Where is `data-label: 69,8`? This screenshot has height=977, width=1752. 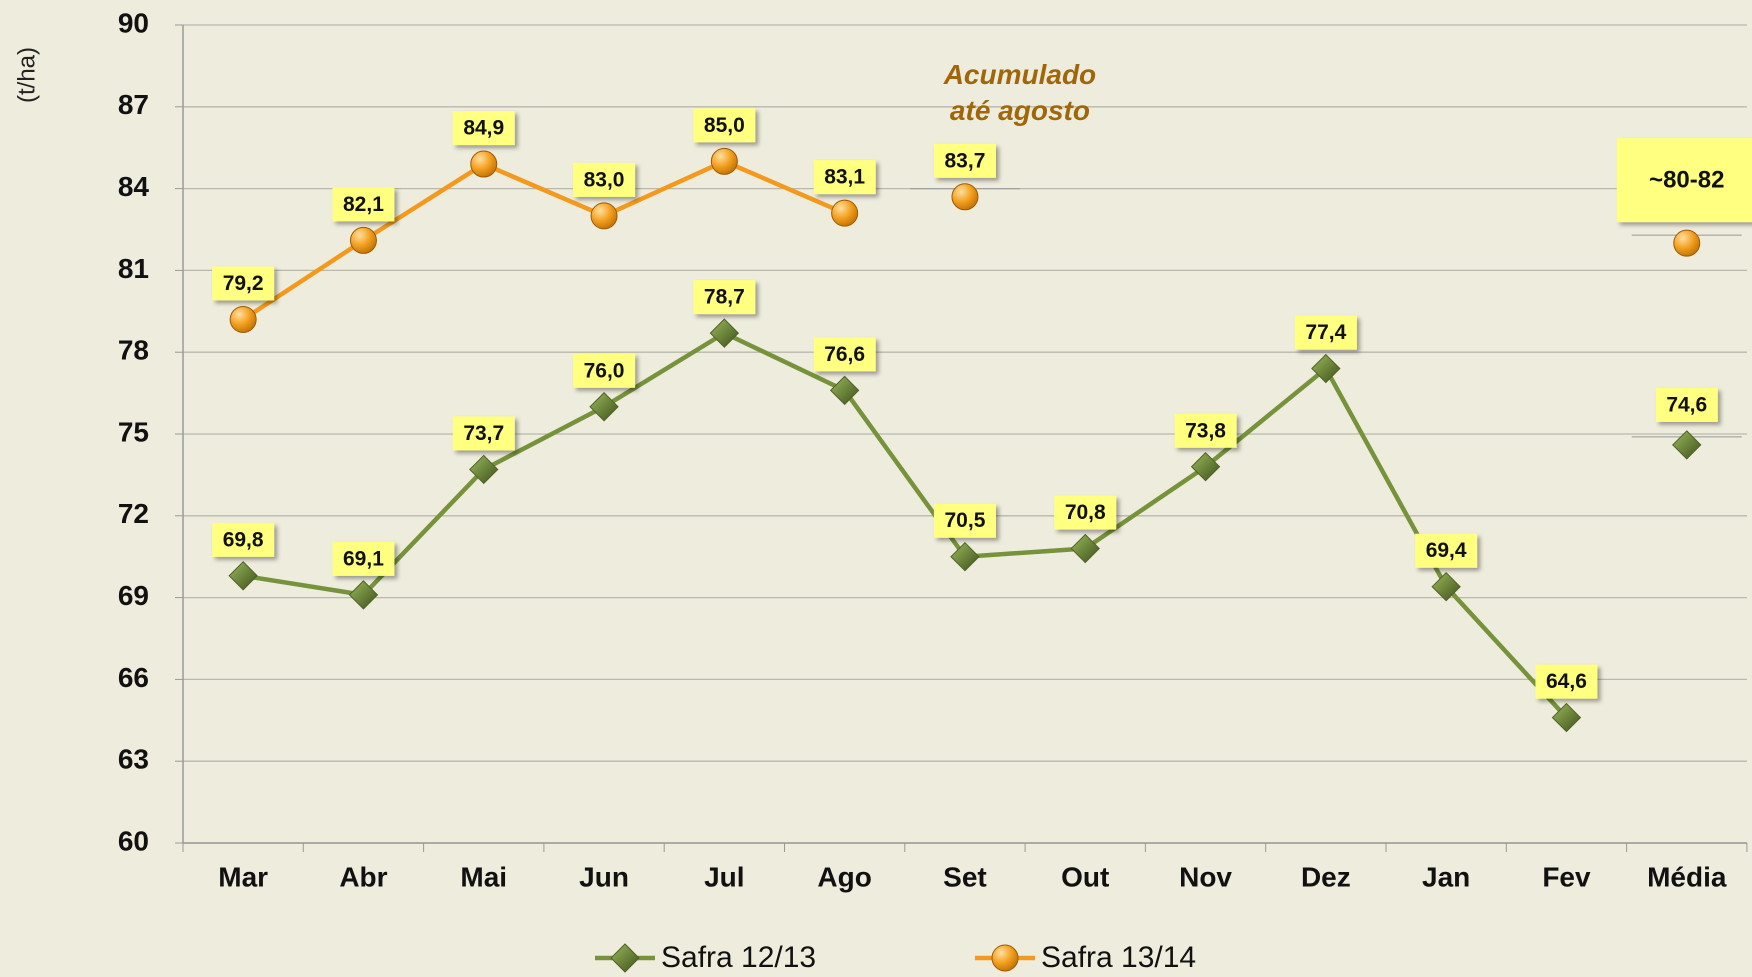
data-label: 69,8 is located at coordinates (243, 539).